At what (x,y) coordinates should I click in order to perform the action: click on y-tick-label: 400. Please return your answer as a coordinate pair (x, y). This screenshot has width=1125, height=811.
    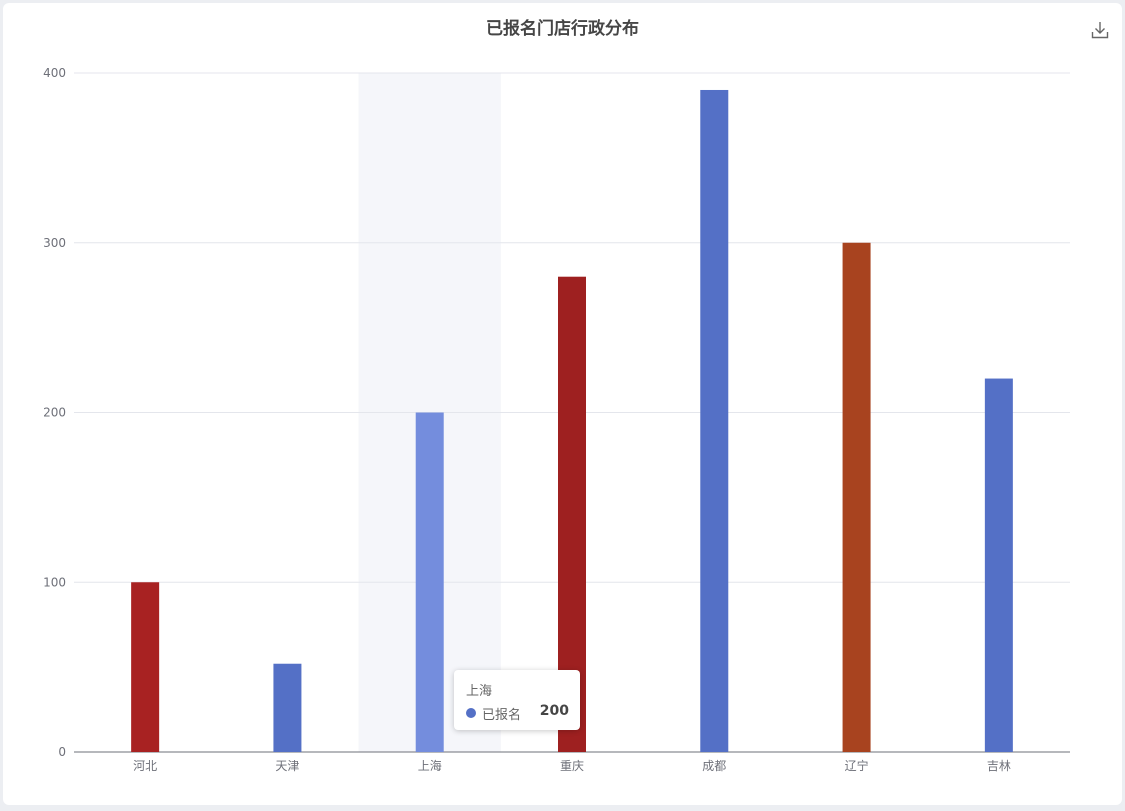
    Looking at the image, I should click on (54, 73).